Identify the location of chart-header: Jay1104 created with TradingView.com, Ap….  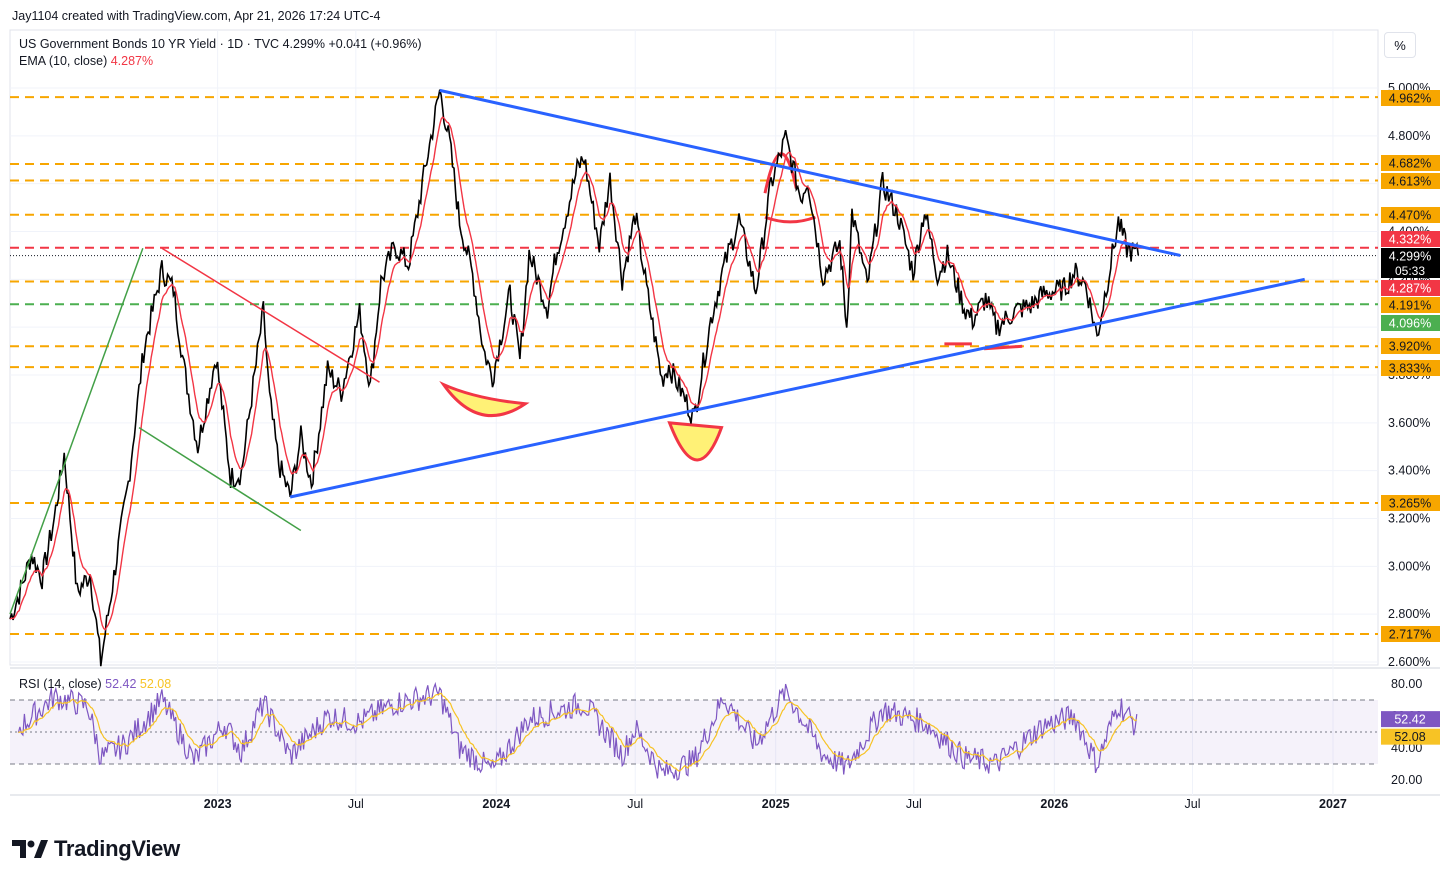
(196, 16).